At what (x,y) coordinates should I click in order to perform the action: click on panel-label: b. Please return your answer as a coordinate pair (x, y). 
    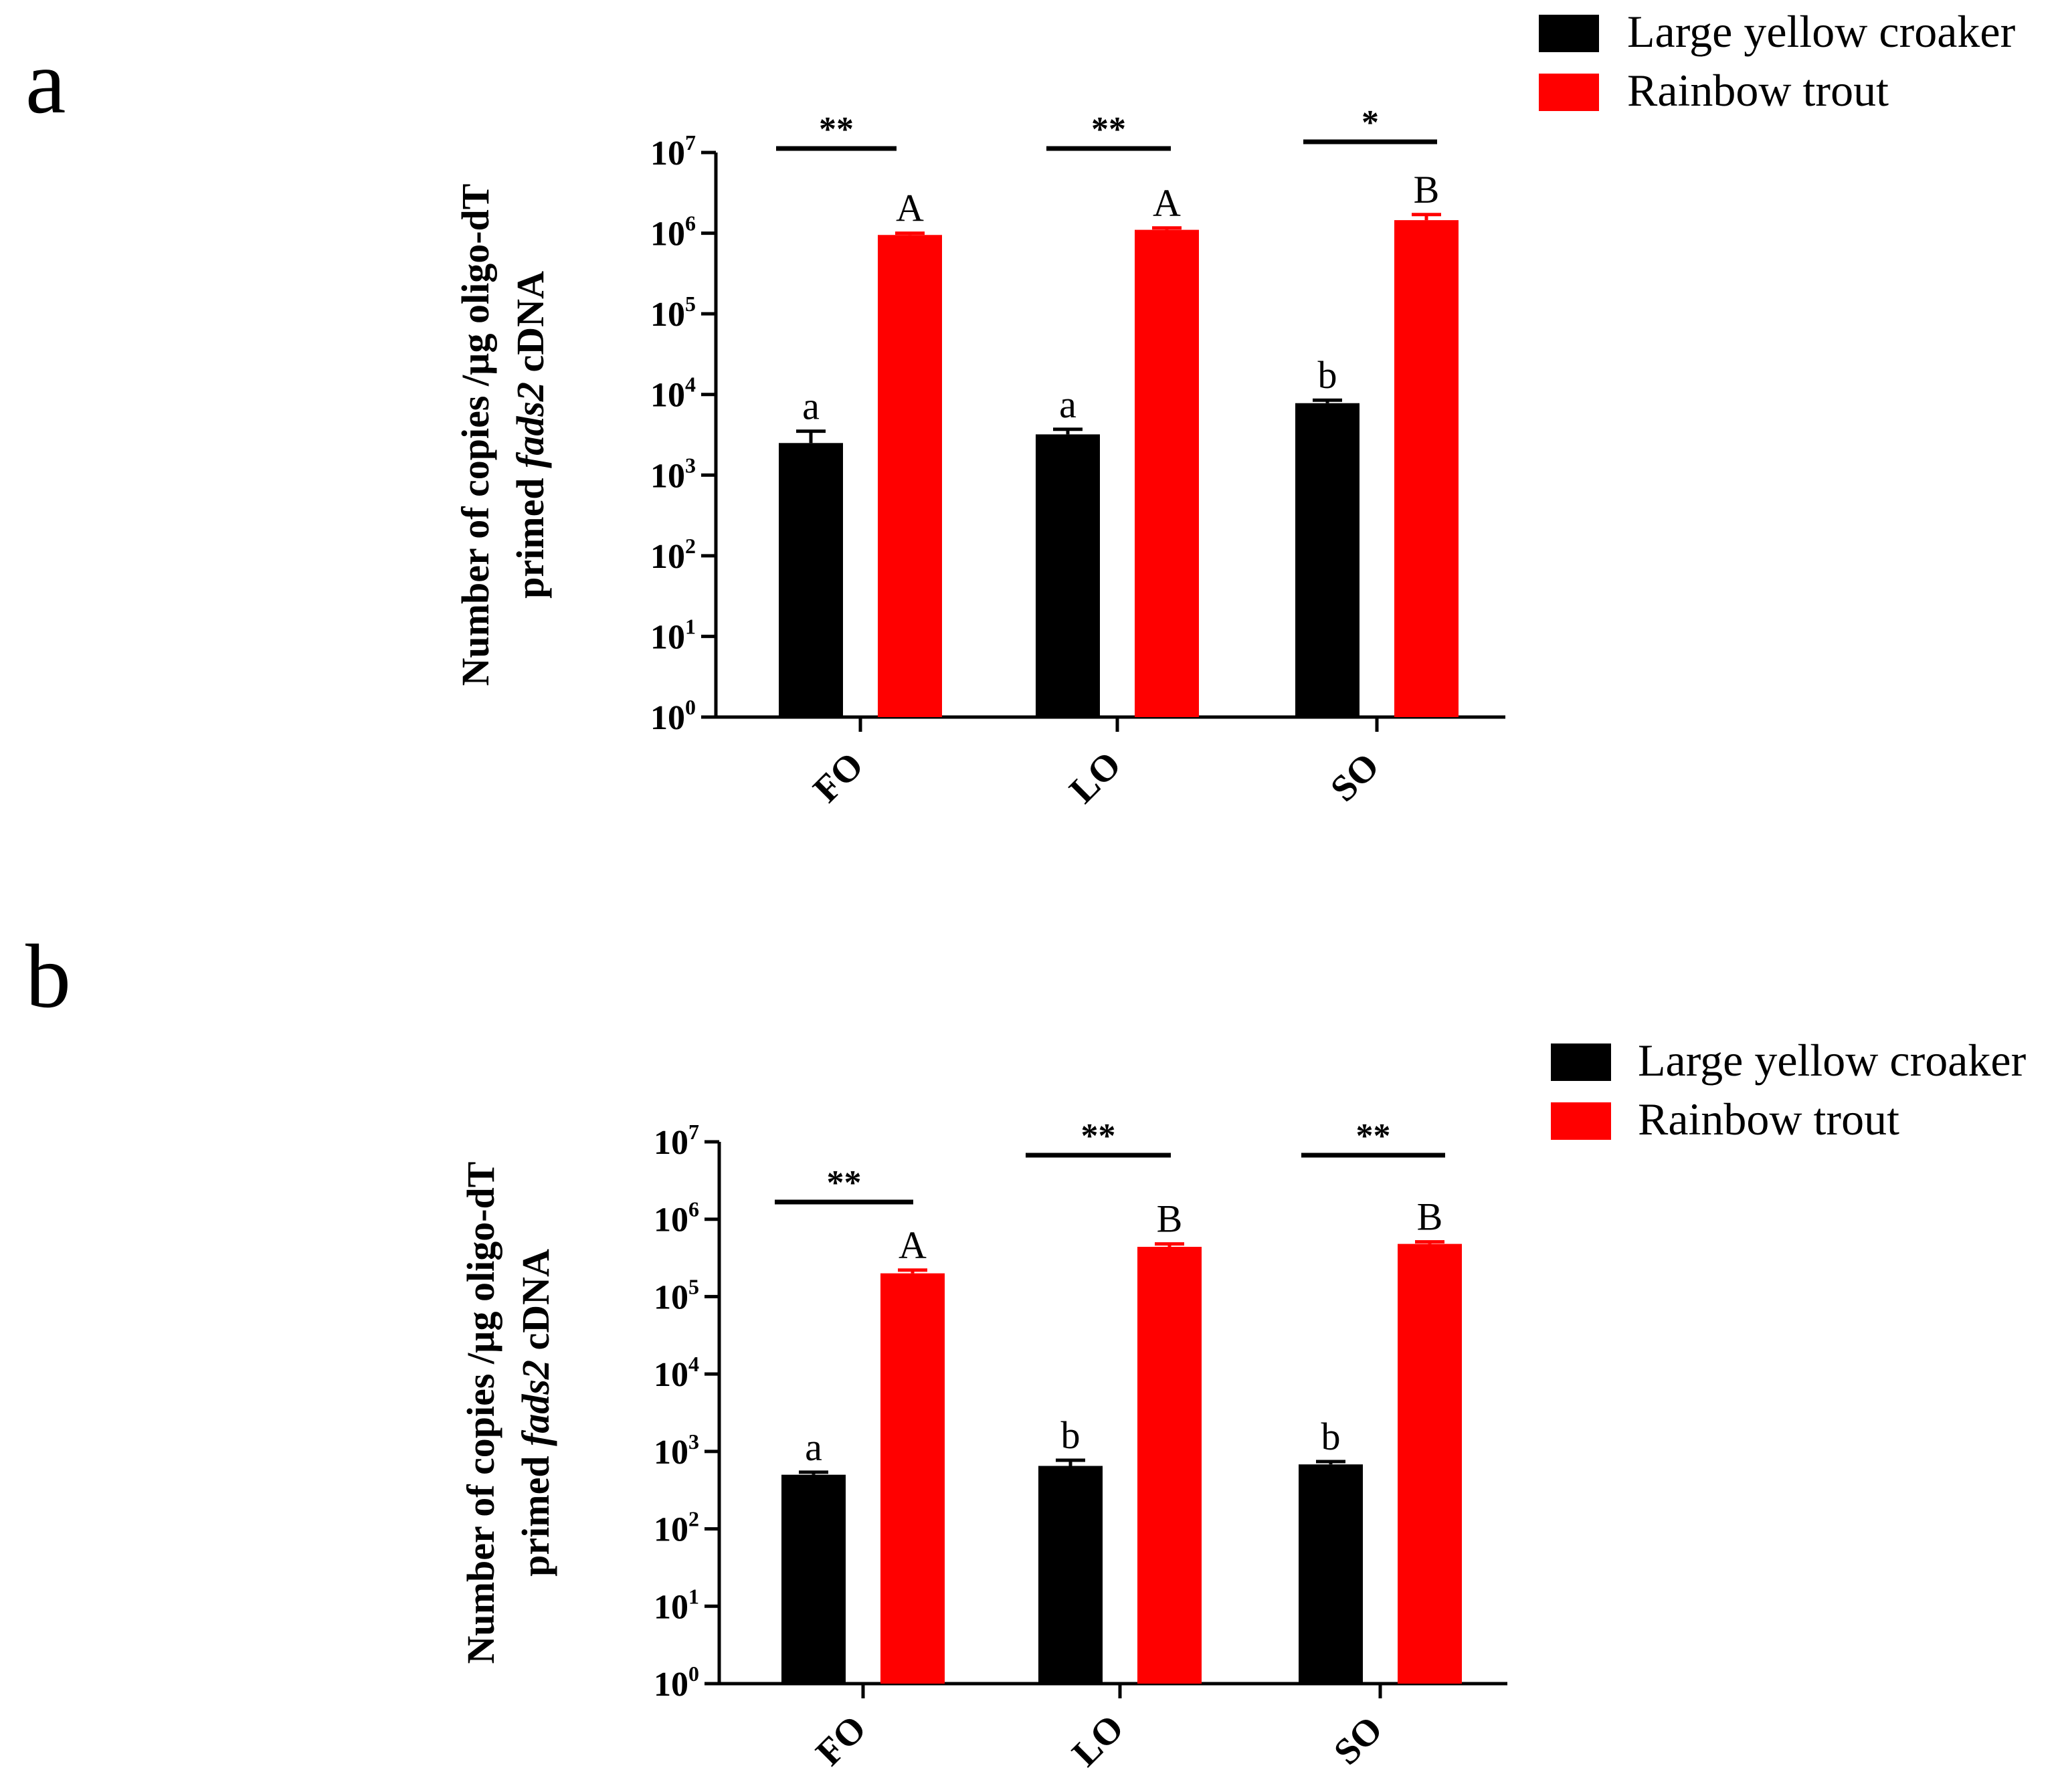
    Looking at the image, I should click on (48, 976).